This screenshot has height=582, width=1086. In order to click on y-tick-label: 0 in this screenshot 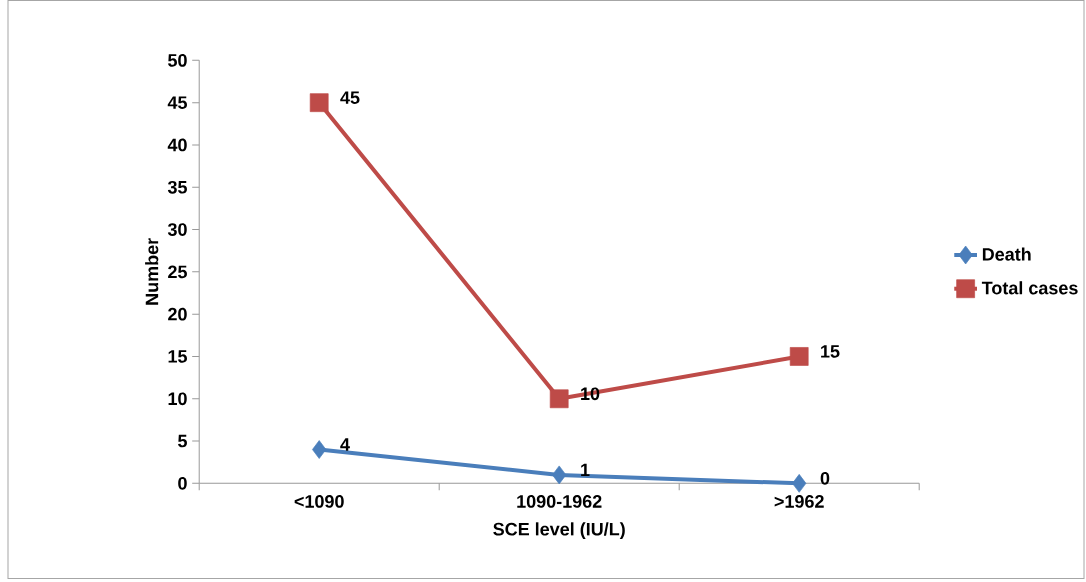, I will do `click(182, 483)`.